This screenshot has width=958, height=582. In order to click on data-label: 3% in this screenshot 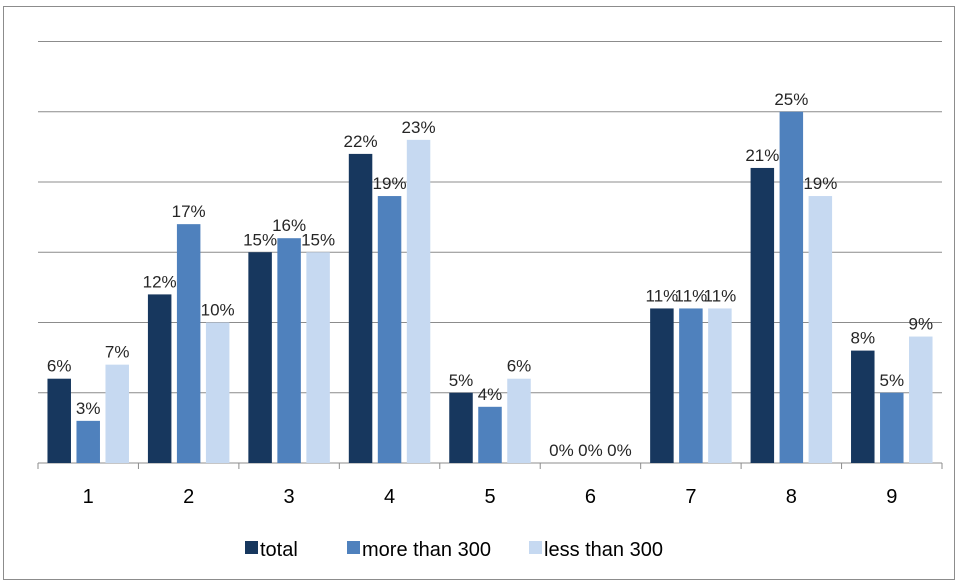, I will do `click(88, 408)`.